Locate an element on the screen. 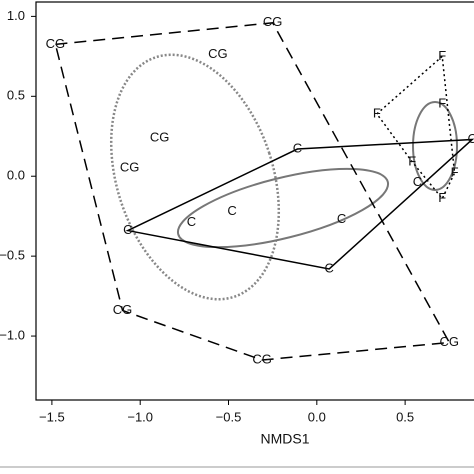 This screenshot has height=474, width=474. y-tick-label: 0.0 is located at coordinates (16, 175).